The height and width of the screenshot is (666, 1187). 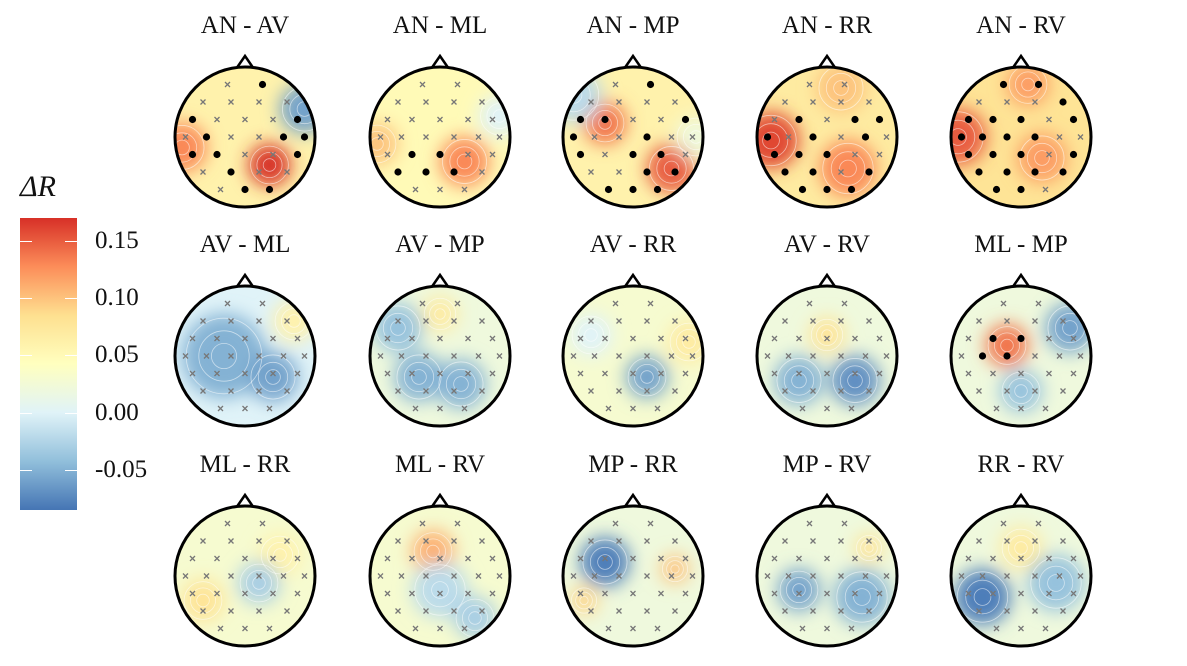 What do you see at coordinates (71, 470) in the screenshot?
I see `colorbar-tick-mark` at bounding box center [71, 470].